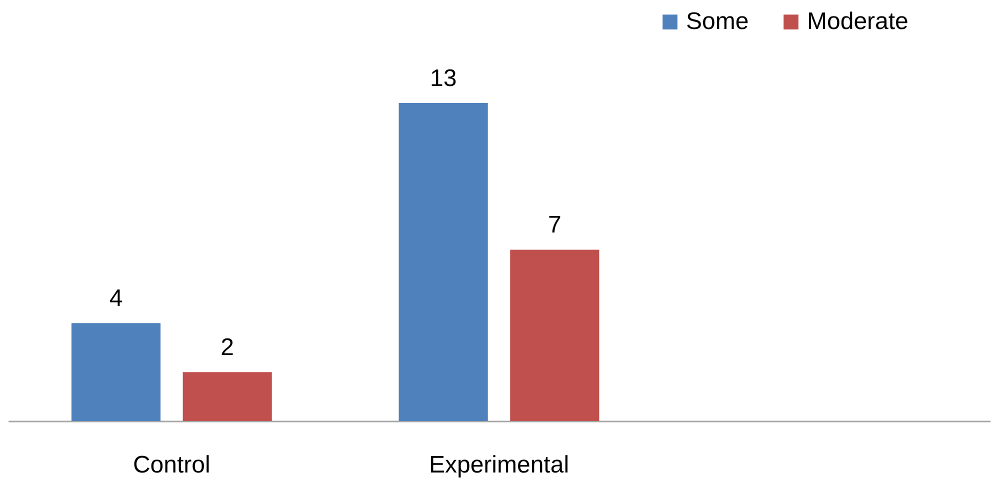 The image size is (994, 485). What do you see at coordinates (227, 348) in the screenshot?
I see `data-label: 2` at bounding box center [227, 348].